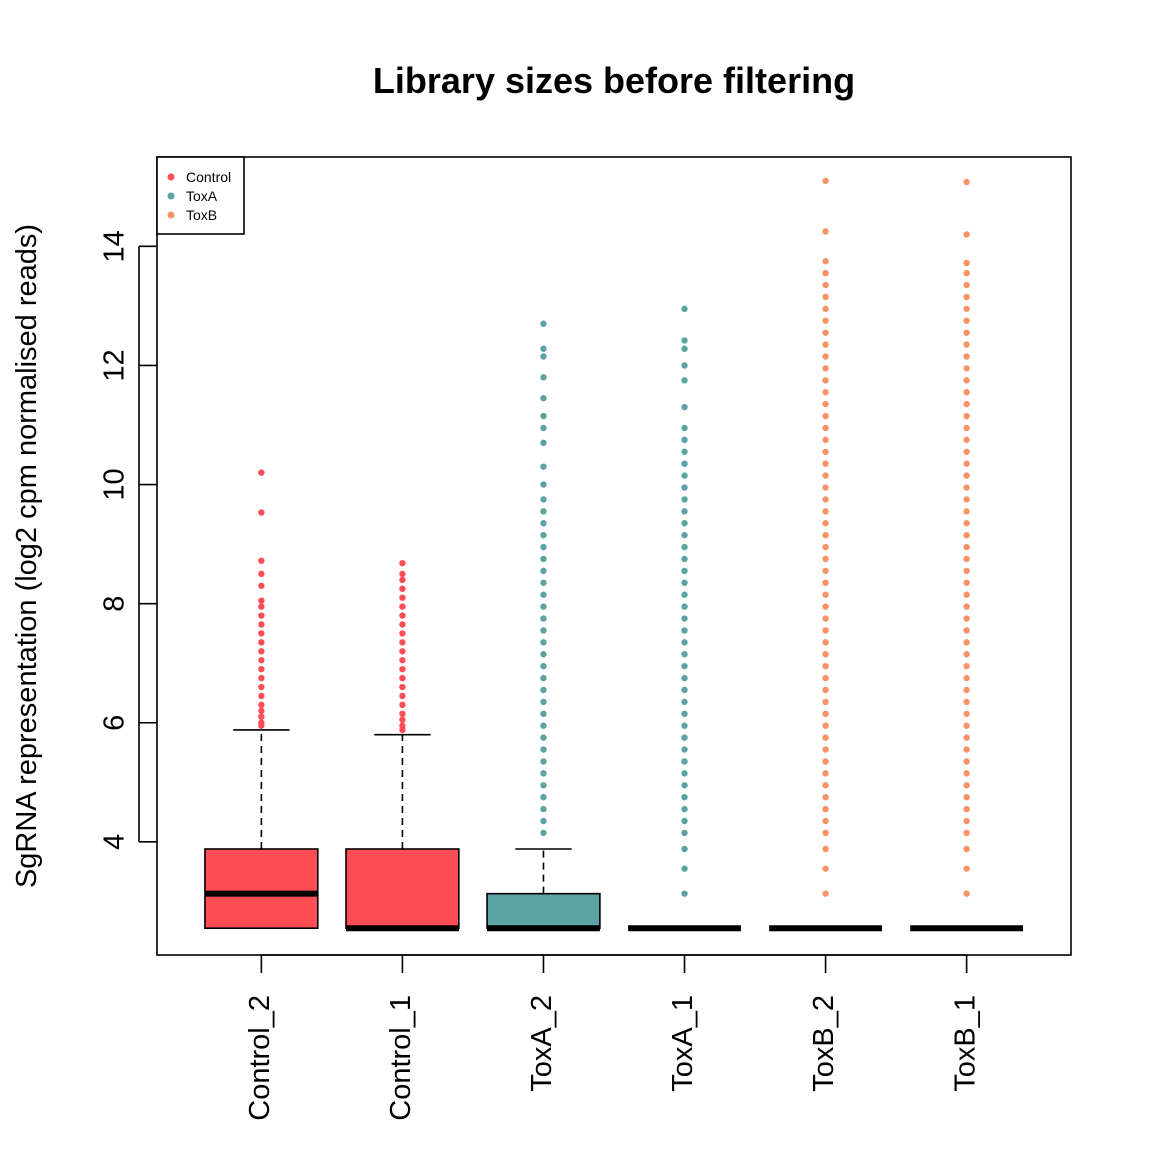 This screenshot has width=1152, height=1152. I want to click on chart-title: Library sizes before filtering, so click(614, 80).